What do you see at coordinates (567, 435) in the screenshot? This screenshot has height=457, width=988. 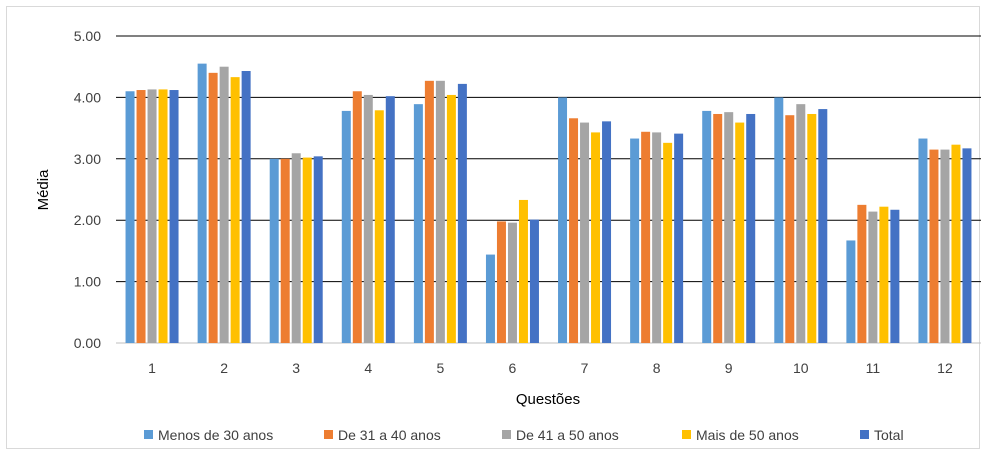 I see `legend-label: De 41 a 50 anos` at bounding box center [567, 435].